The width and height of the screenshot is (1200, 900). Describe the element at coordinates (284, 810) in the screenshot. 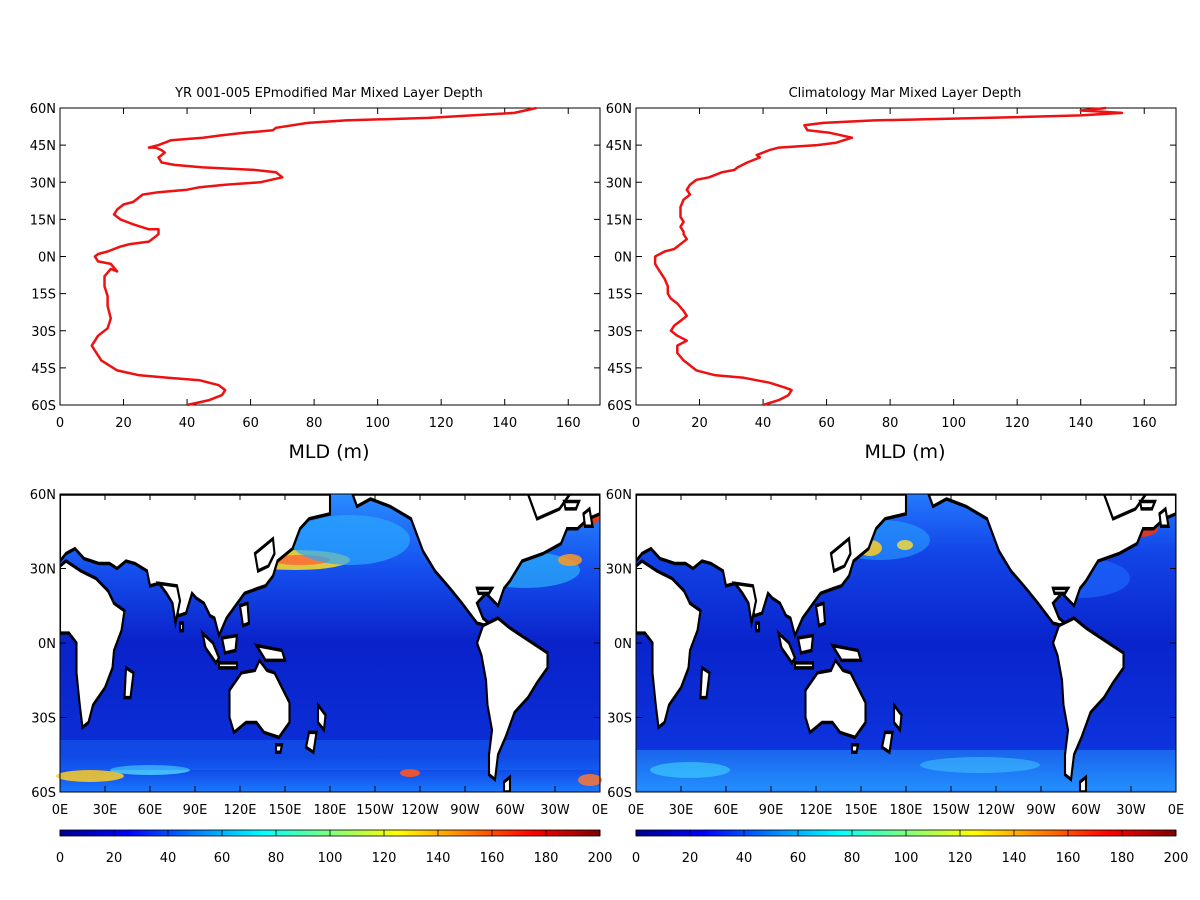

I see `x-tick-label: 150E` at that location.